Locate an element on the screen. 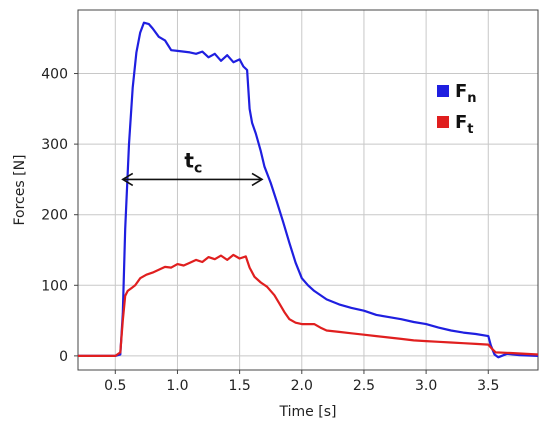 This screenshot has width=550, height=430. x-tick-label: 1.5 is located at coordinates (239, 386).